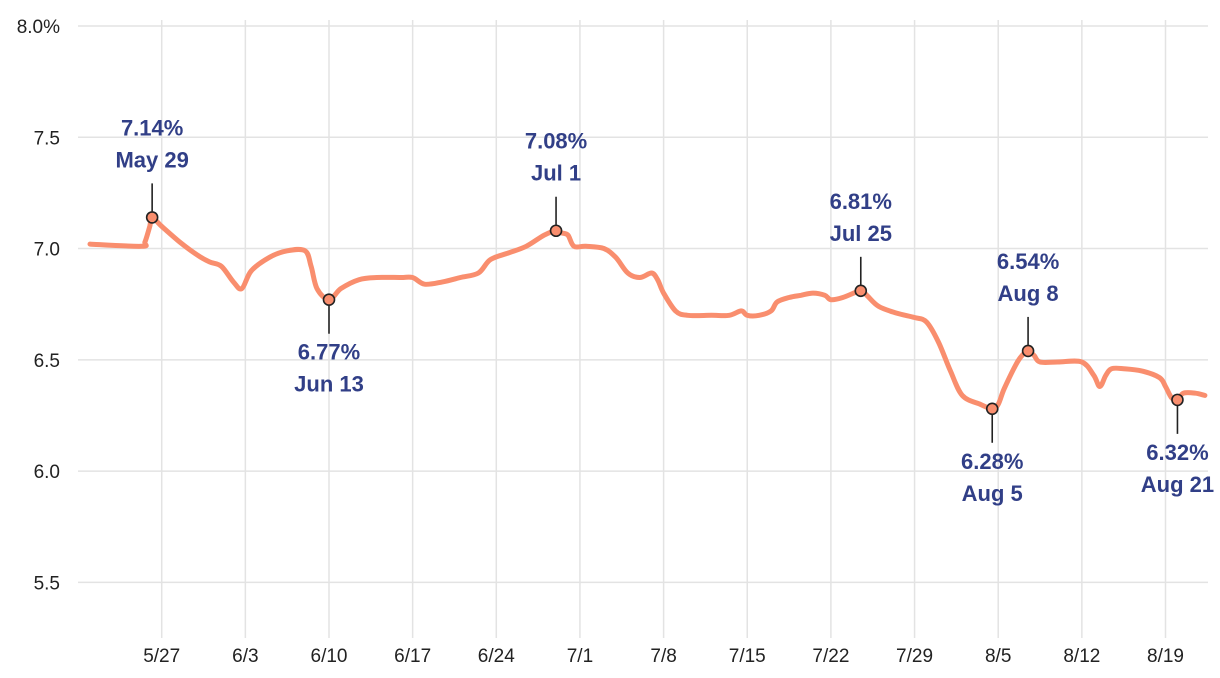 The width and height of the screenshot is (1220, 678). Describe the element at coordinates (992, 493) in the screenshot. I see `annotation-date: Aug 5` at that location.